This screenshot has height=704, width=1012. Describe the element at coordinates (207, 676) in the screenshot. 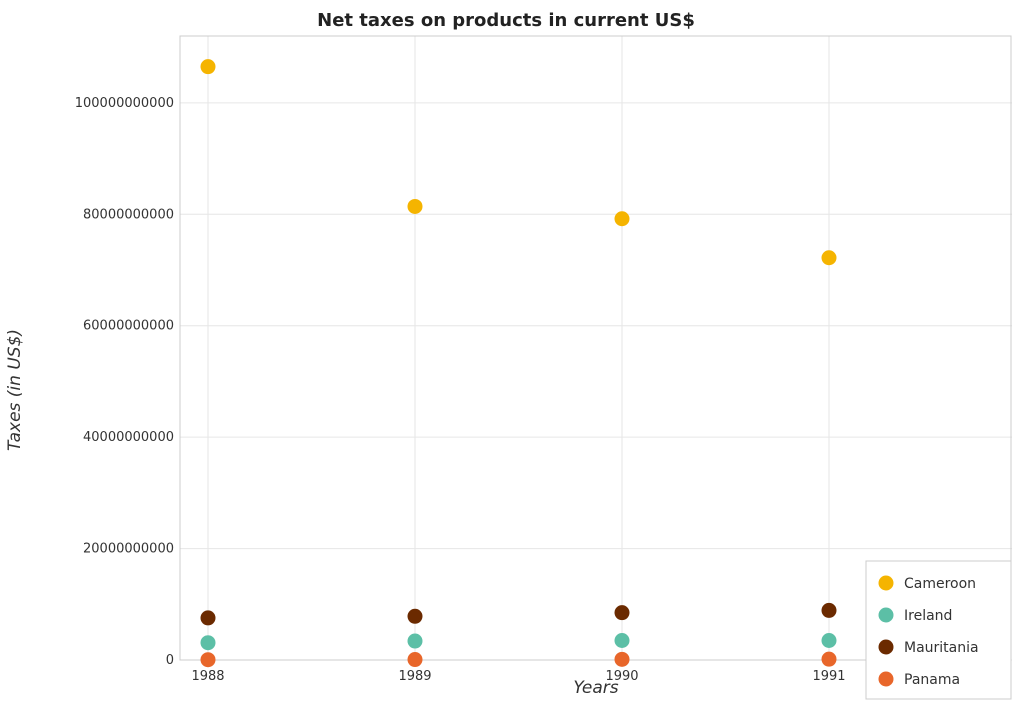

I see `x-tick-label: 1988` at that location.